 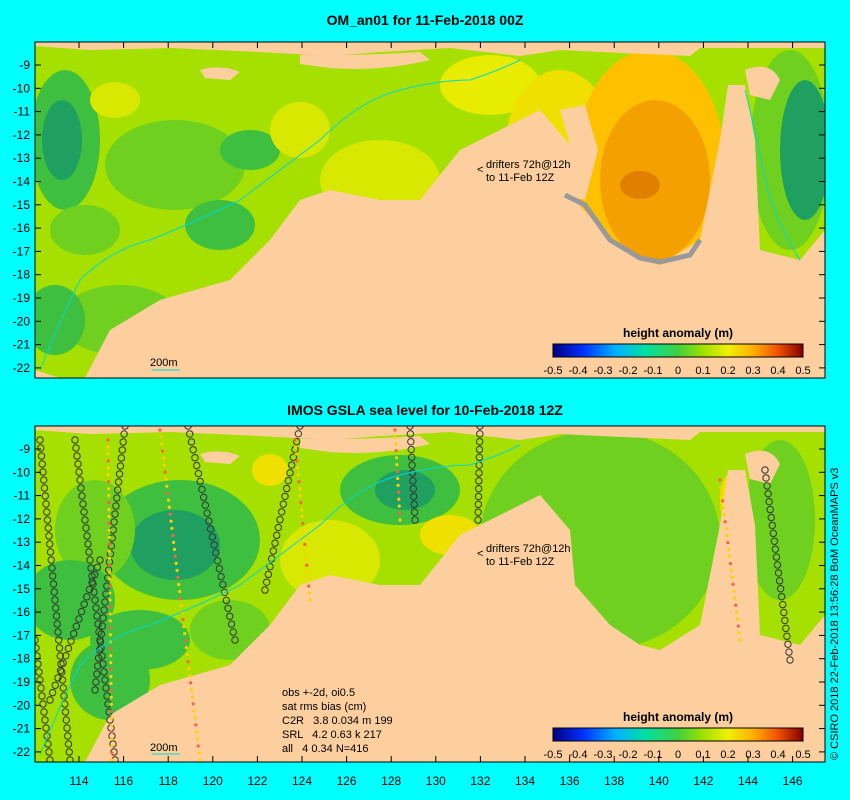 What do you see at coordinates (553, 371) in the screenshot?
I see `colorbar-tick-label: -0.5` at bounding box center [553, 371].